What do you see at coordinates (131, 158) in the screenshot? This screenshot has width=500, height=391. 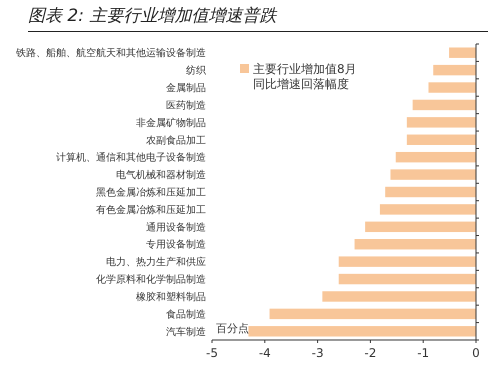 I see `y-tick-label: 计算机、通信和其他电子设备制造` at bounding box center [131, 158].